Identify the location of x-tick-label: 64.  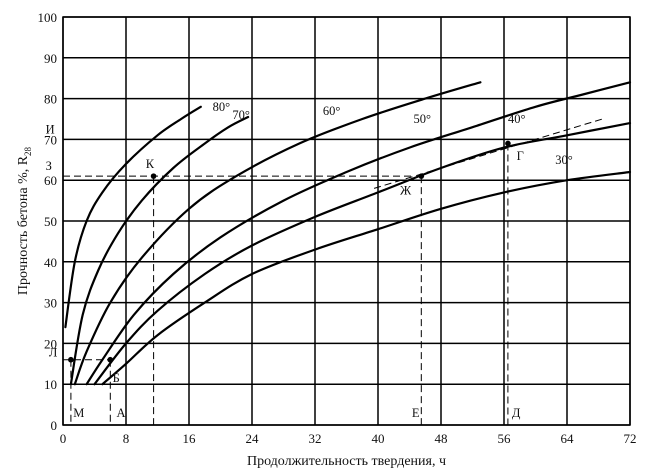
(568, 438).